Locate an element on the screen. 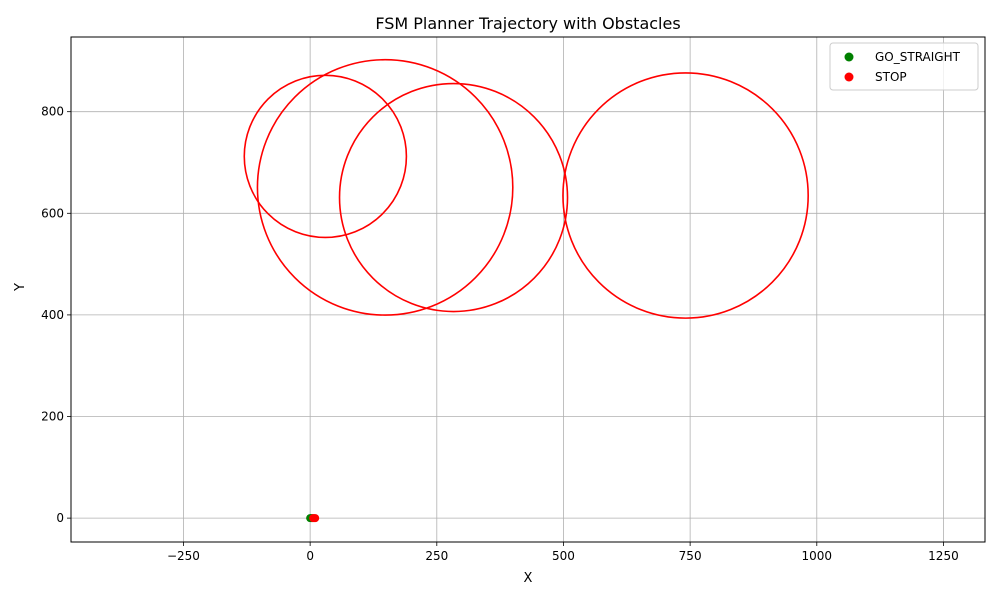  x-tick-label: 0 is located at coordinates (310, 556).